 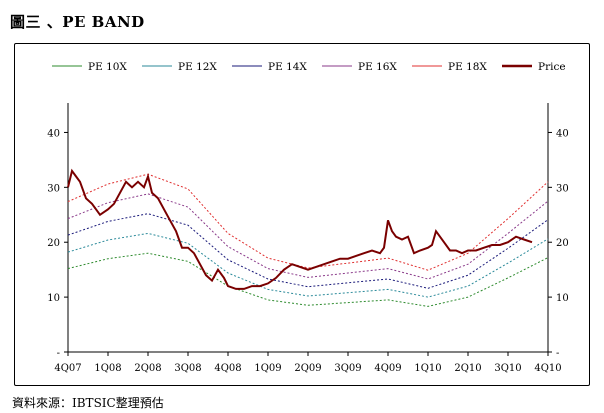 What do you see at coordinates (88, 403) in the screenshot?
I see `source-note: 資料來源：IBTSIC整理預估` at bounding box center [88, 403].